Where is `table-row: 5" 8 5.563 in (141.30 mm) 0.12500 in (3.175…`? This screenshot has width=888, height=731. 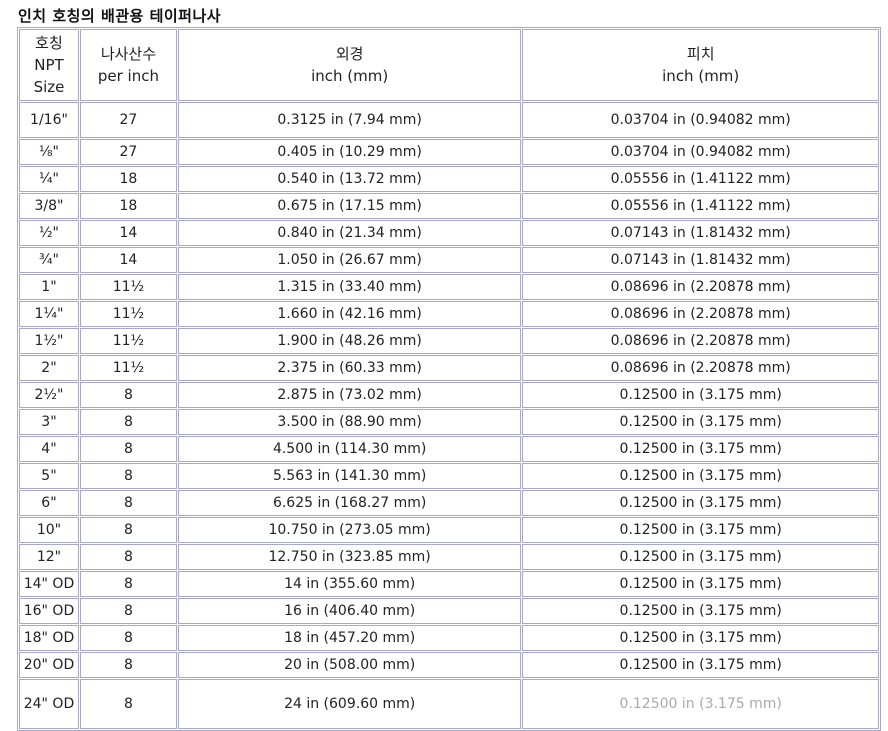
table-row: 5" 8 5.563 in (141.30 mm) 0.12500 in (3.175… is located at coordinates (449, 476).